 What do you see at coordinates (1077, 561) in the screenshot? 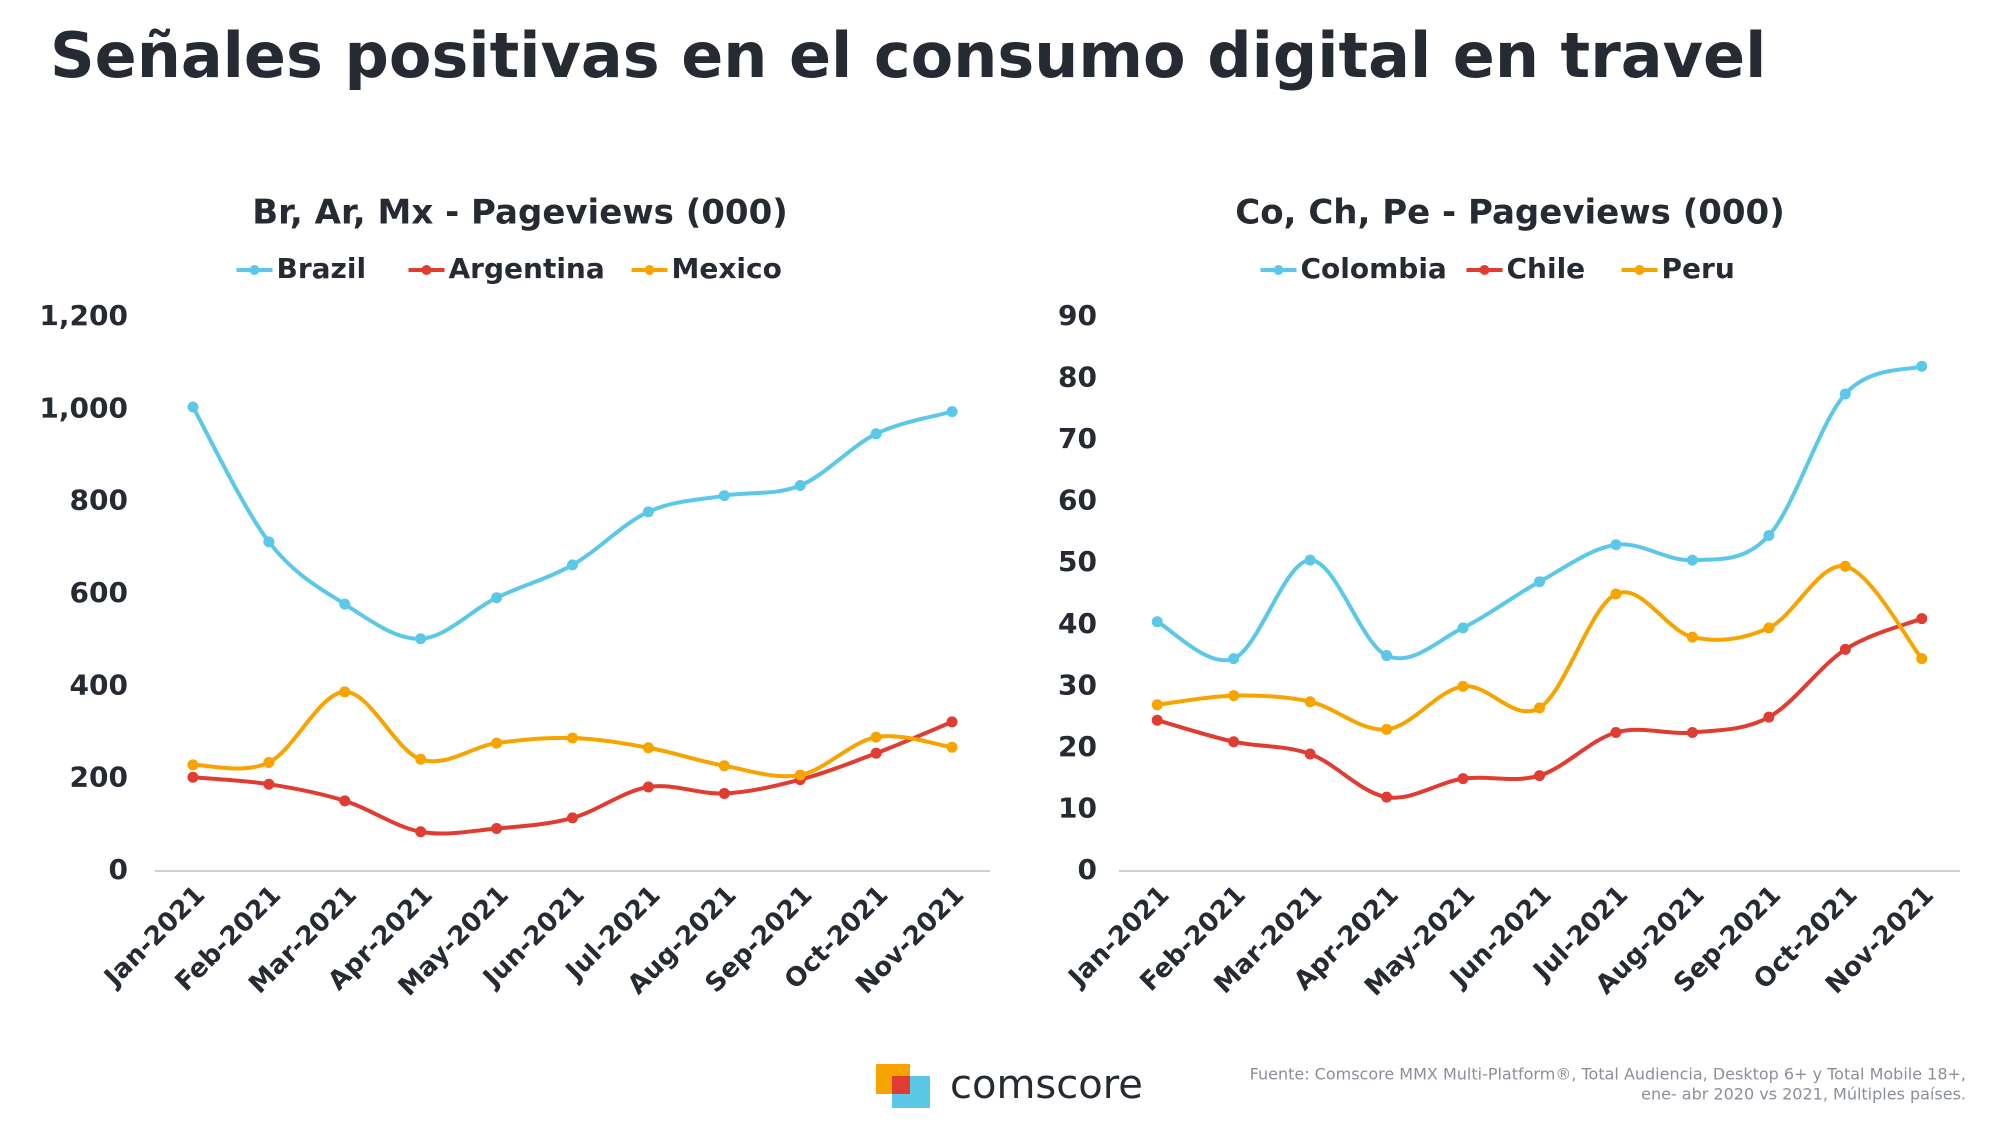
I see `y-tick-label: 50` at bounding box center [1077, 561].